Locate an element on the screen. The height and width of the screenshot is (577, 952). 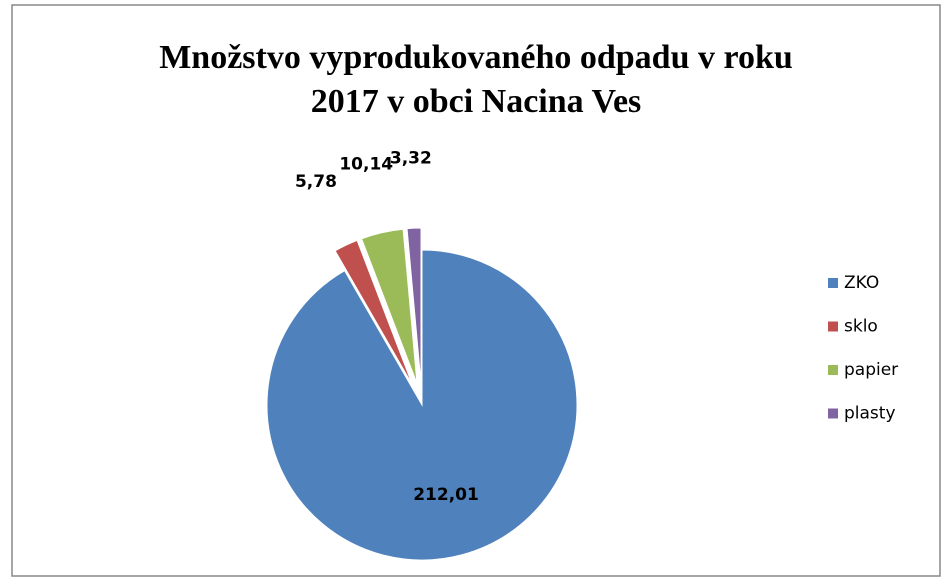
chart-title: Množstvo vyprodukovaného odpadu v roku is located at coordinates (476, 57).